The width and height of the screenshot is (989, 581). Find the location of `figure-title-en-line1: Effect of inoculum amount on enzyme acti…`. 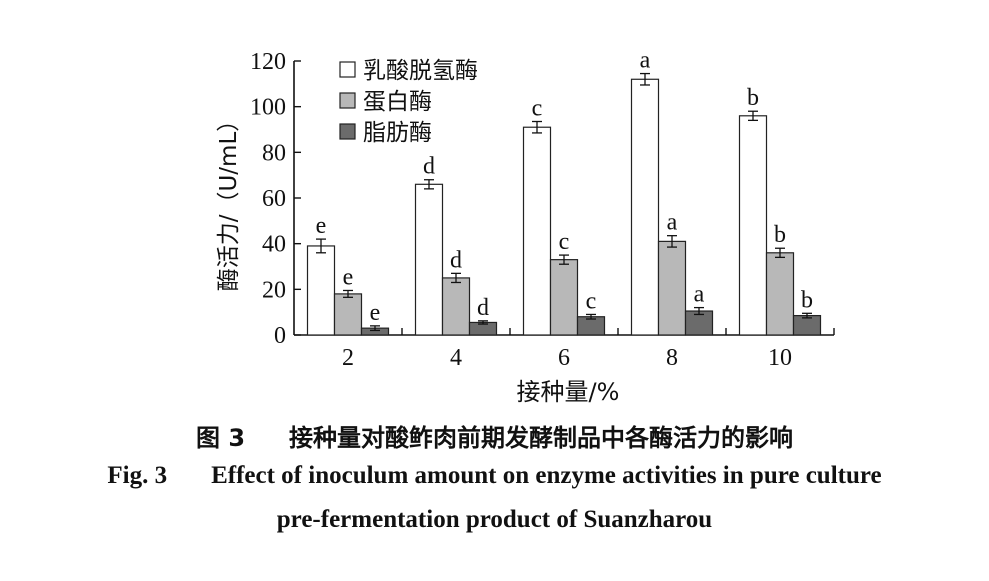

figure-title-en-line1: Effect of inoculum amount on enzyme acti… is located at coordinates (546, 475).